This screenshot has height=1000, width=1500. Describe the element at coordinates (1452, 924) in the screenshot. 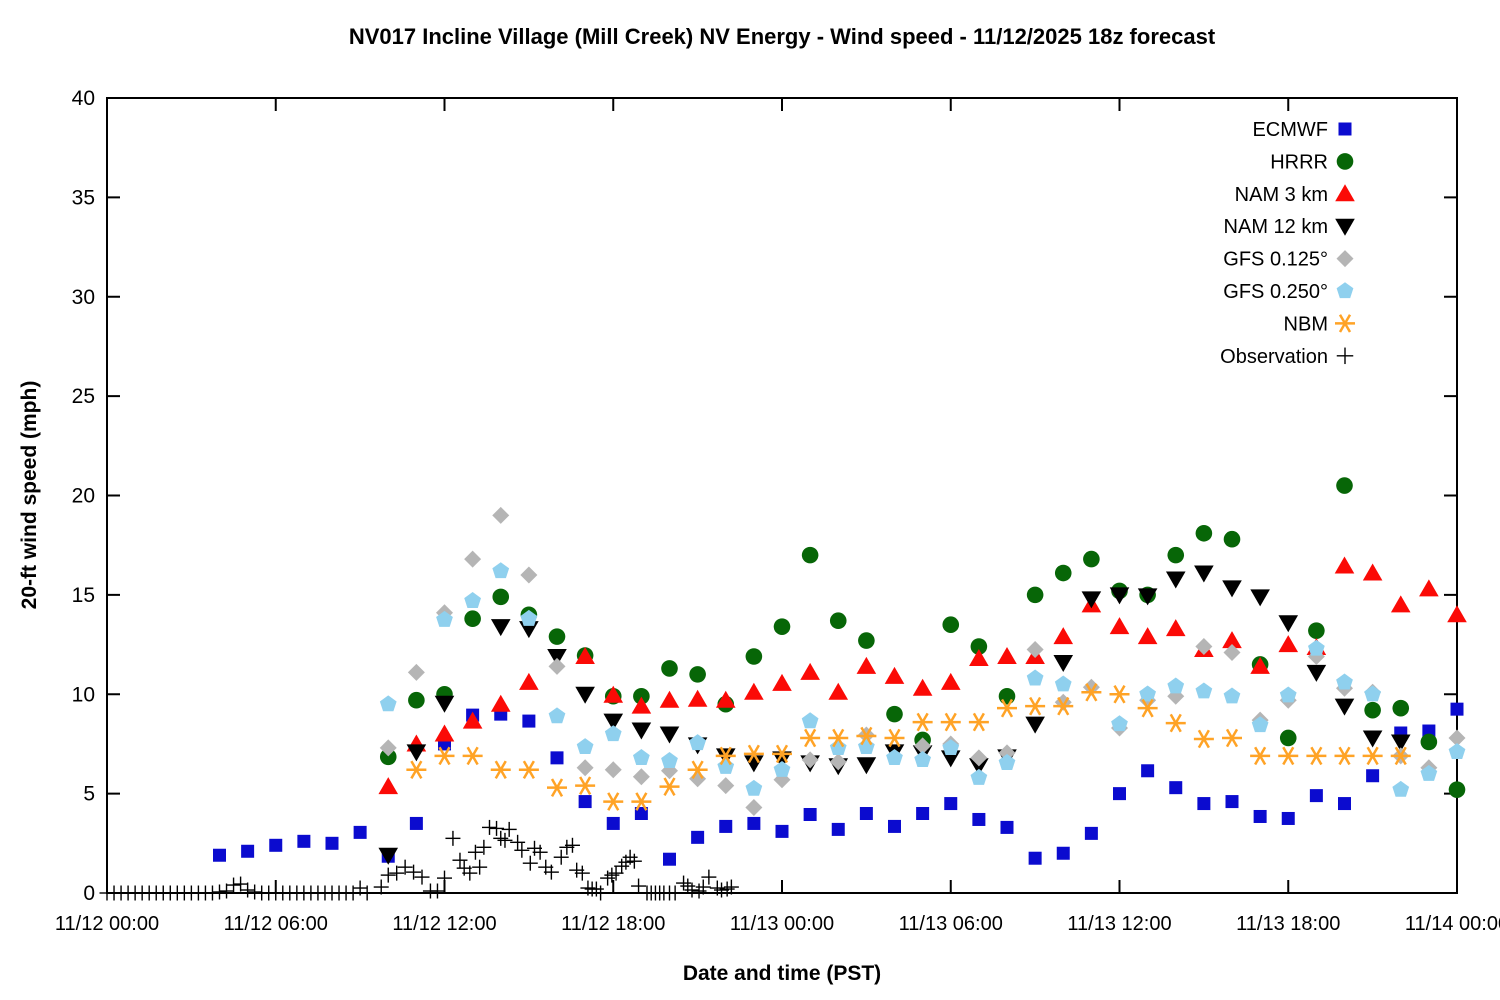

I see `svg-text: 11/14 00:00` at that location.